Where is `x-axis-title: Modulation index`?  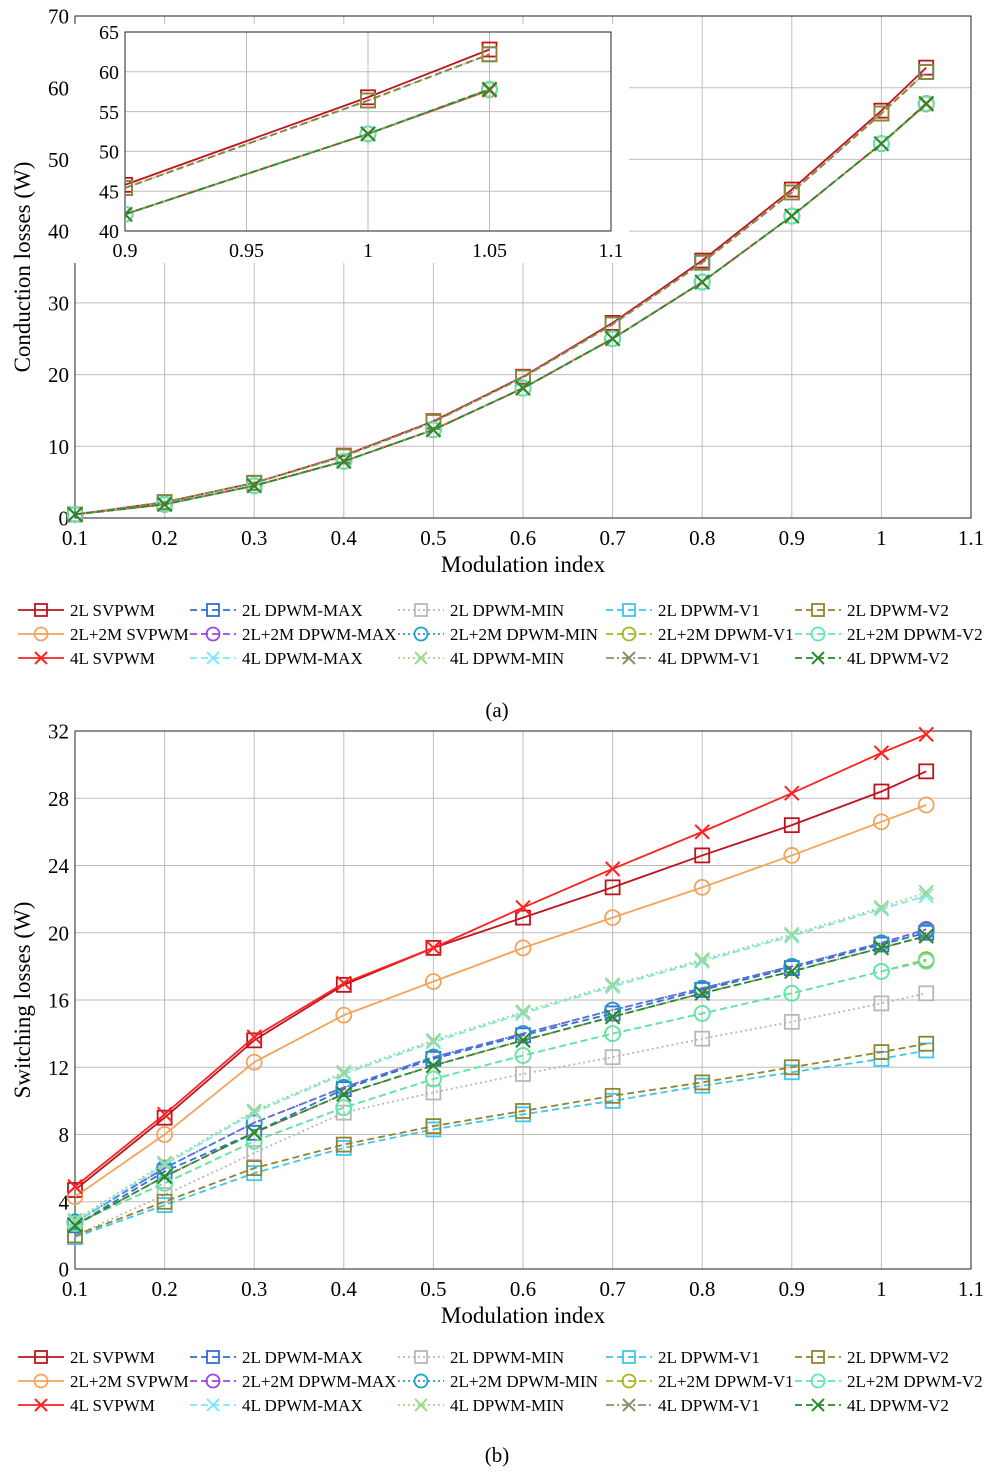 x-axis-title: Modulation index is located at coordinates (523, 1315).